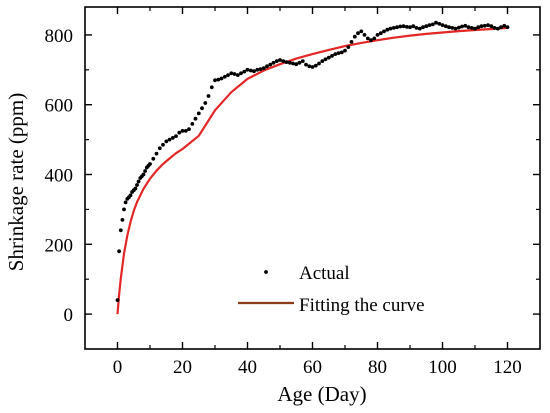 The width and height of the screenshot is (550, 413). Describe the element at coordinates (312, 367) in the screenshot. I see `x-tick-label: 60` at that location.